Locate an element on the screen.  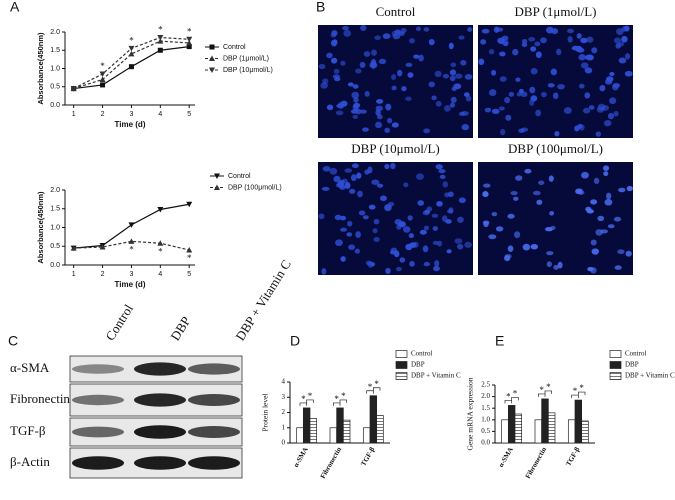
x-tick-label: Fibronectin is located at coordinates (331, 463).